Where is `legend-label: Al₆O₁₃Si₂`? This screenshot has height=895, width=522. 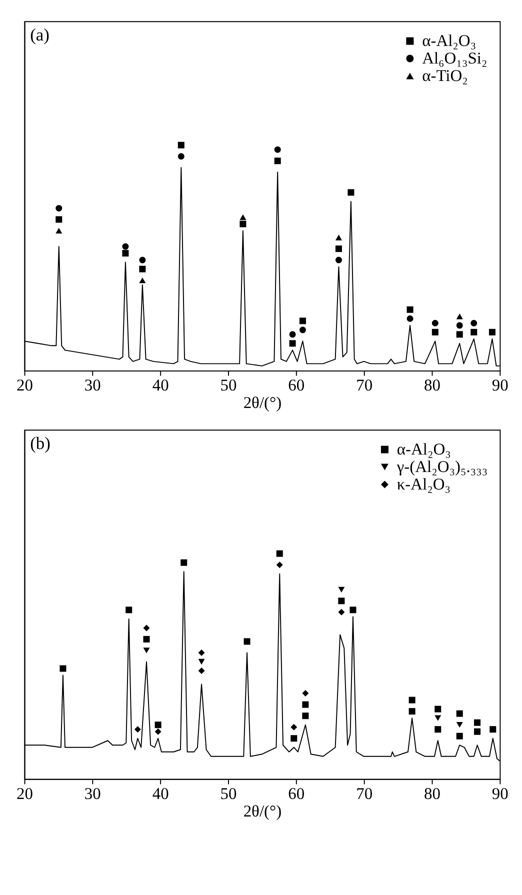 legend-label: Al₆O₁₃Si₂ is located at coordinates (455, 58).